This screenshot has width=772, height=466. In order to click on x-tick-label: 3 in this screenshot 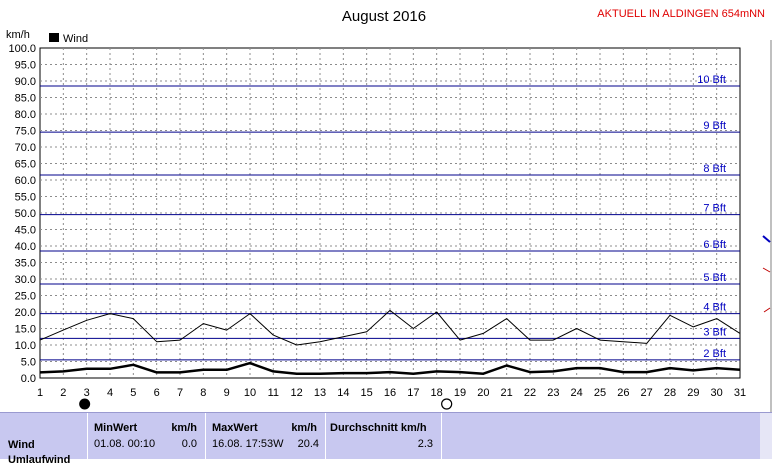, I will do `click(87, 393)`.